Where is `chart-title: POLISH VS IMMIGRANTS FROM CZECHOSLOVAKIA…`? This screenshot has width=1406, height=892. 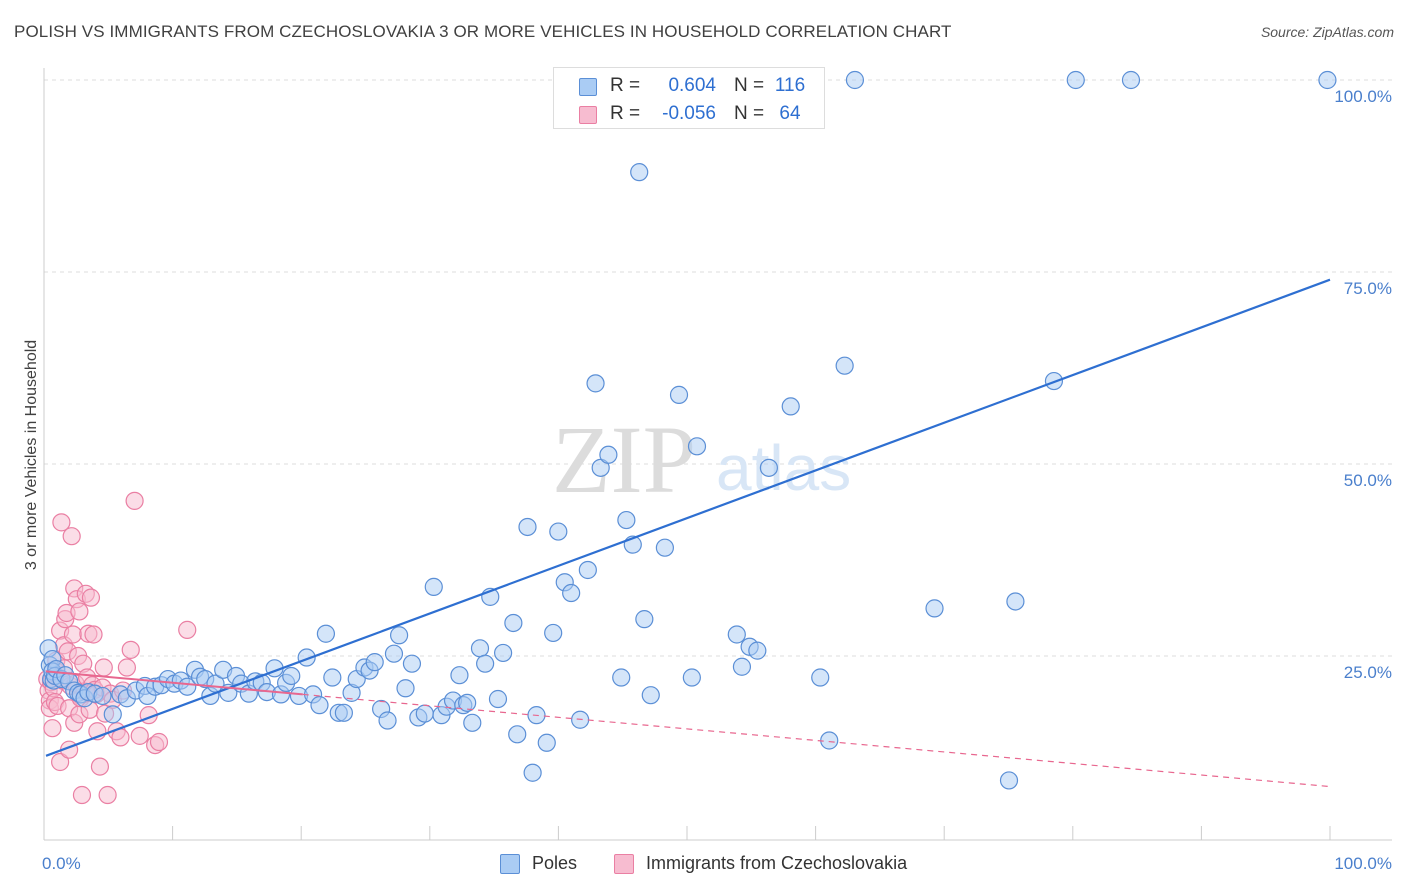
chart-title: POLISH VS IMMIGRANTS FROM CZECHOSLOVAKIA… is located at coordinates (483, 31).